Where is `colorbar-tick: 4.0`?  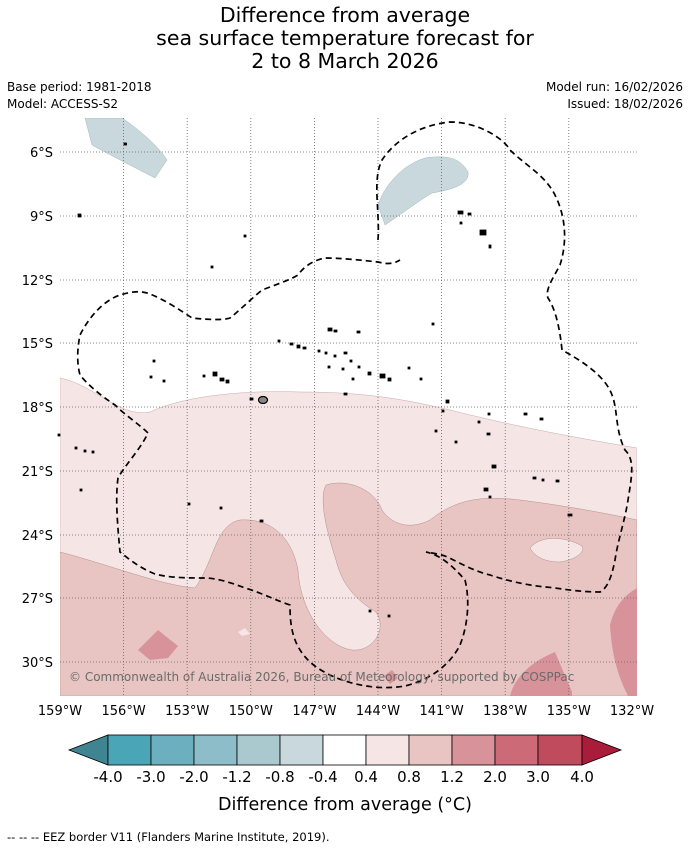 colorbar-tick: 4.0 is located at coordinates (582, 777).